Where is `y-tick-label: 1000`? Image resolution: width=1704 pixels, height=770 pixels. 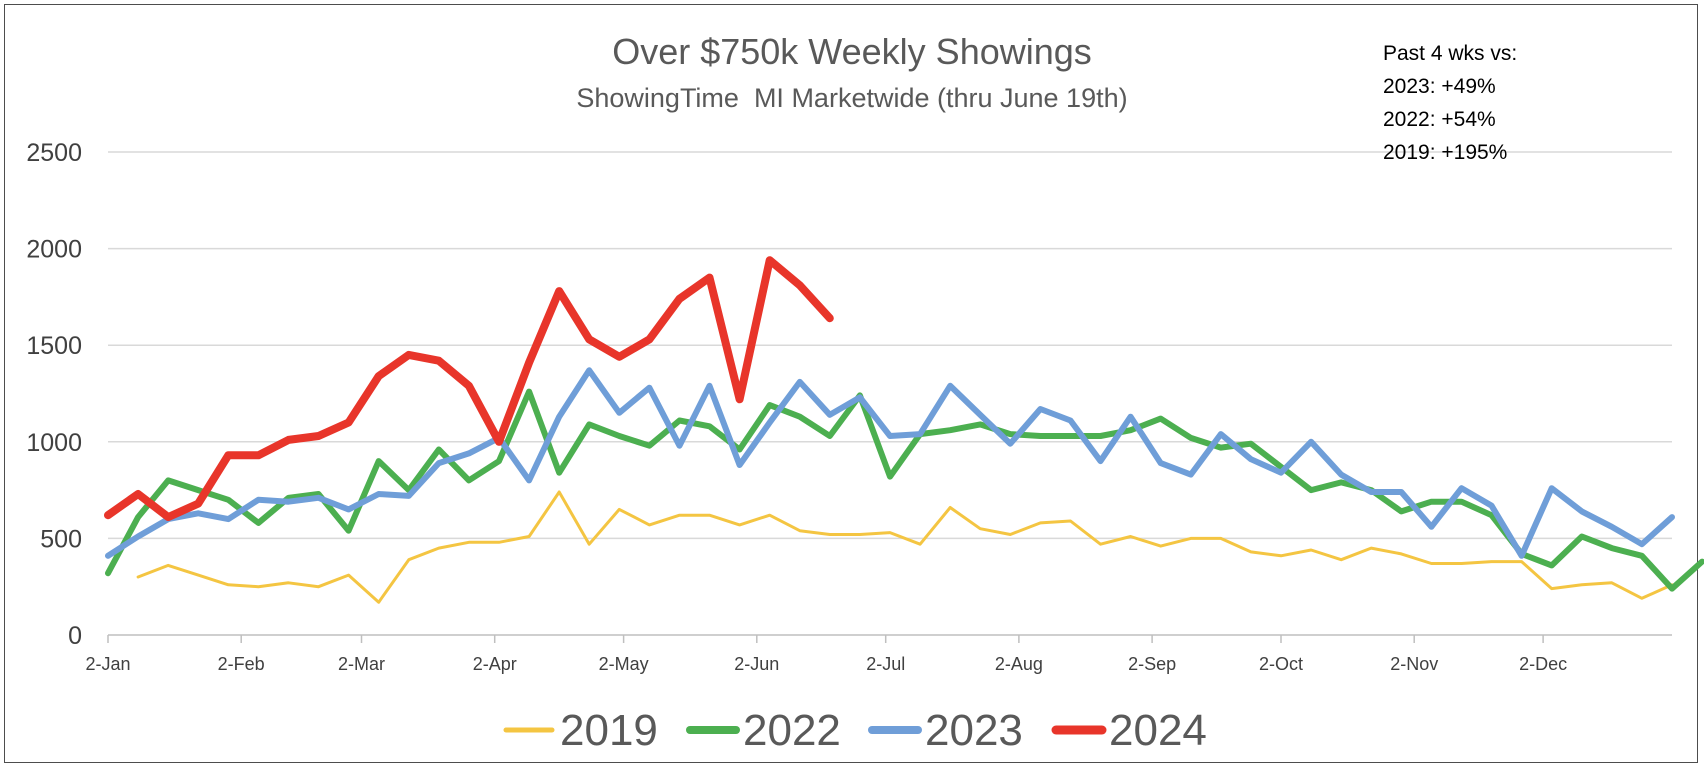
y-tick-label: 1000 is located at coordinates (54, 443).